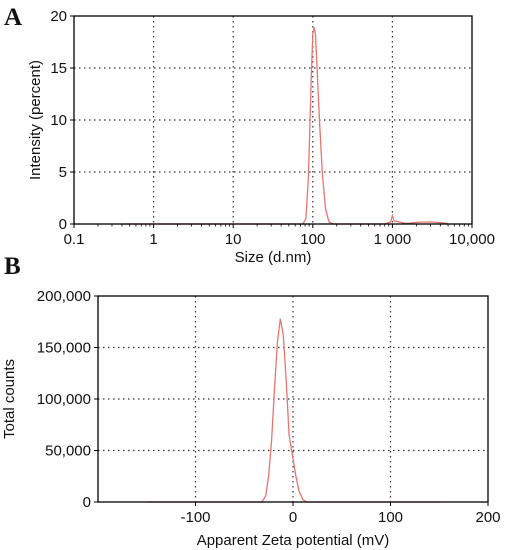 The image size is (505, 550). I want to click on x-tick-label: 200, so click(487, 517).